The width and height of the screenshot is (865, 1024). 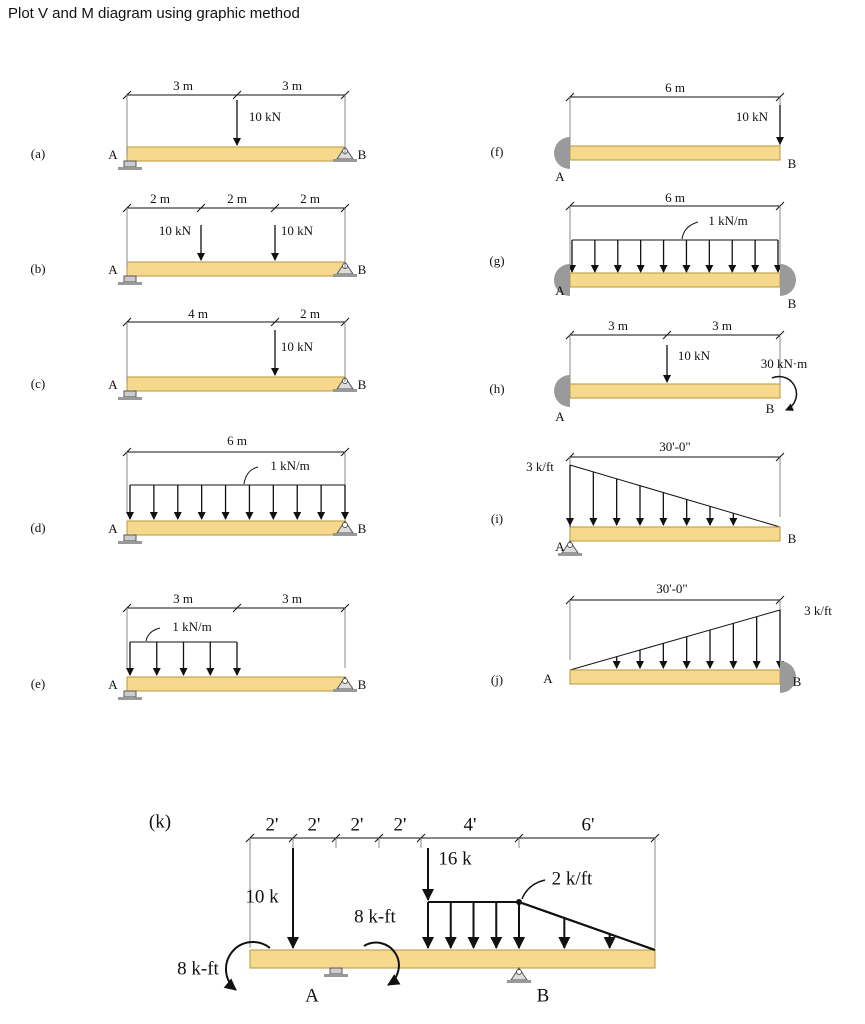 What do you see at coordinates (37, 268) in the screenshot?
I see `problem-label: (b)` at bounding box center [37, 268].